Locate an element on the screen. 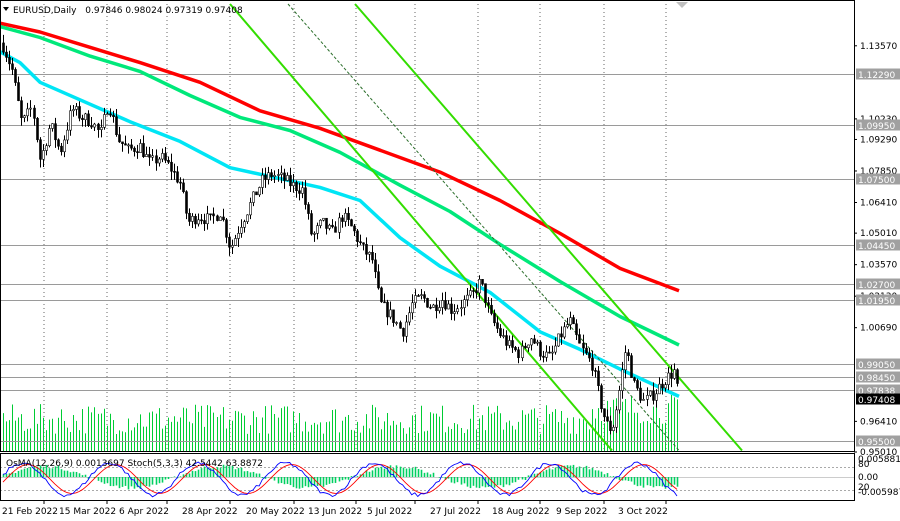 This screenshot has width=900, height=521. x-tick-label: 13 Jun 2022 is located at coordinates (335, 512).